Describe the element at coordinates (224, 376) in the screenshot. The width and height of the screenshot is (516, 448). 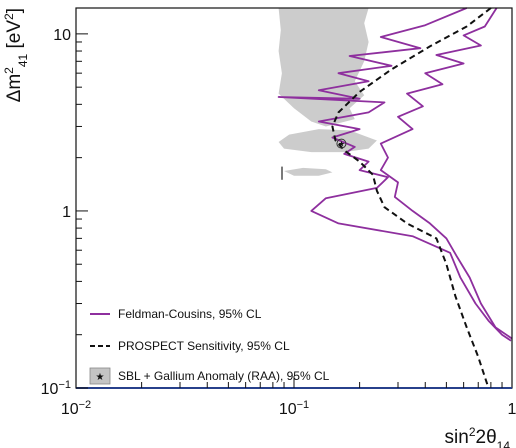
I see `legend-label-sbl-gallium: SBL + Gallium Anomaly (RAA), 95% CL` at that location.